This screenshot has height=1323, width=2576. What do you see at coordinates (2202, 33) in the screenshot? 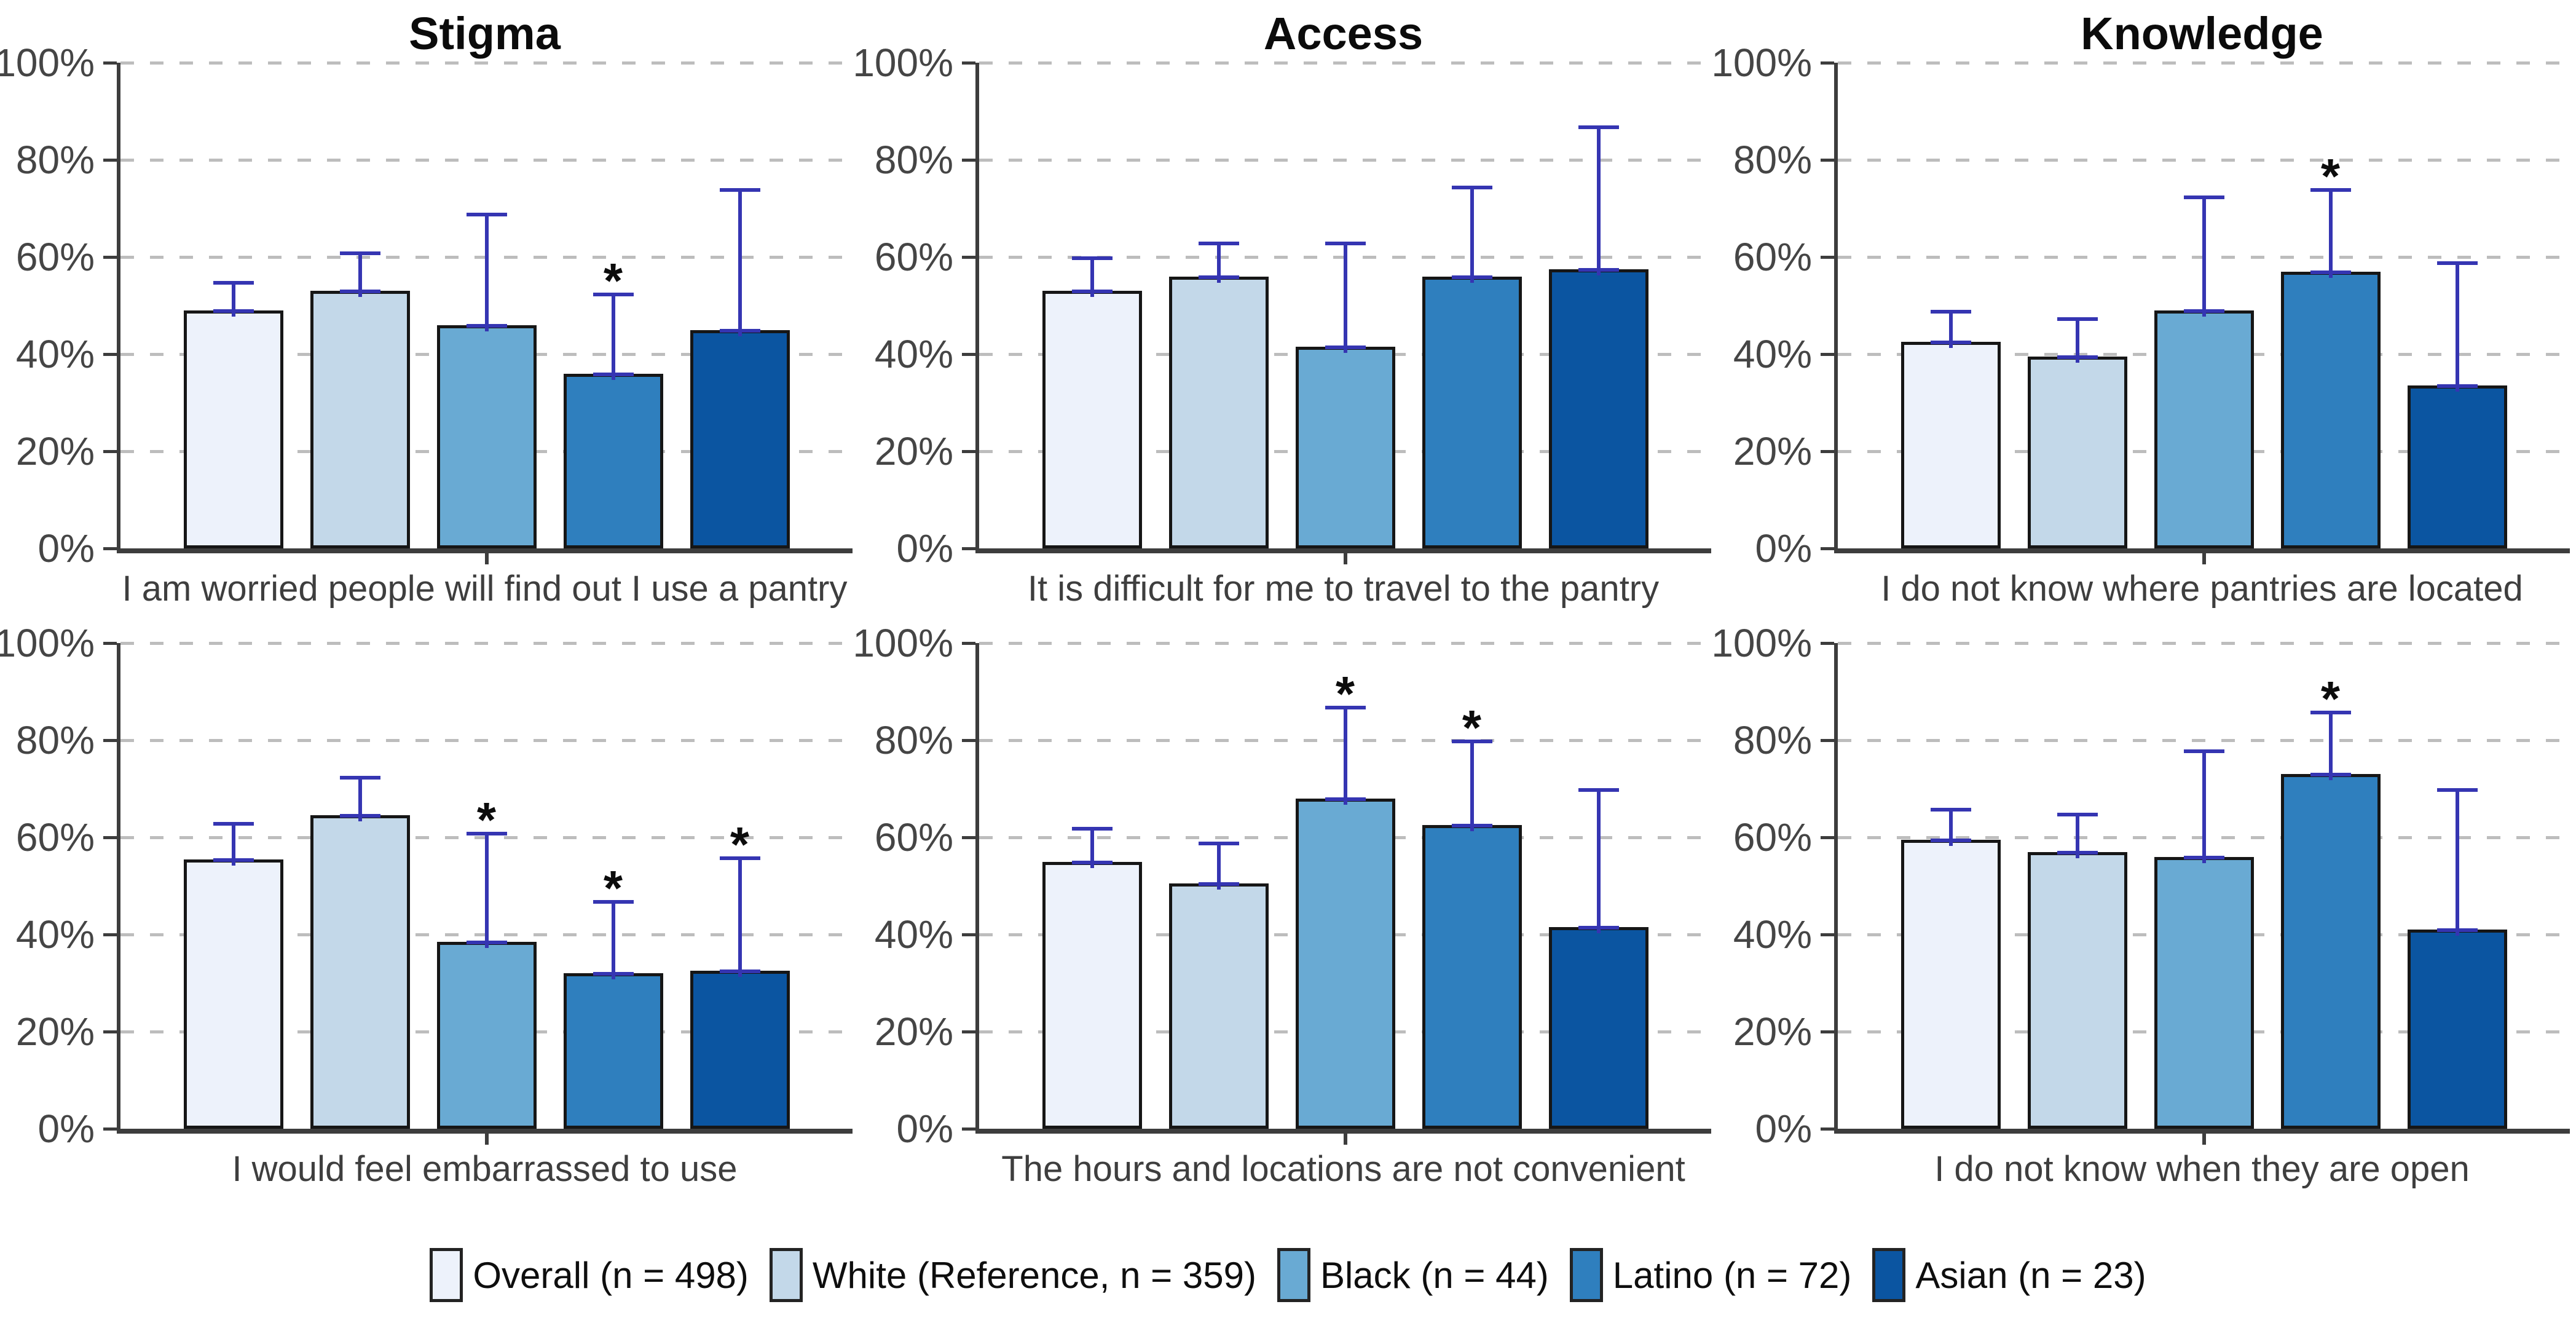
I see `panel-title: Knowledge` at bounding box center [2202, 33].